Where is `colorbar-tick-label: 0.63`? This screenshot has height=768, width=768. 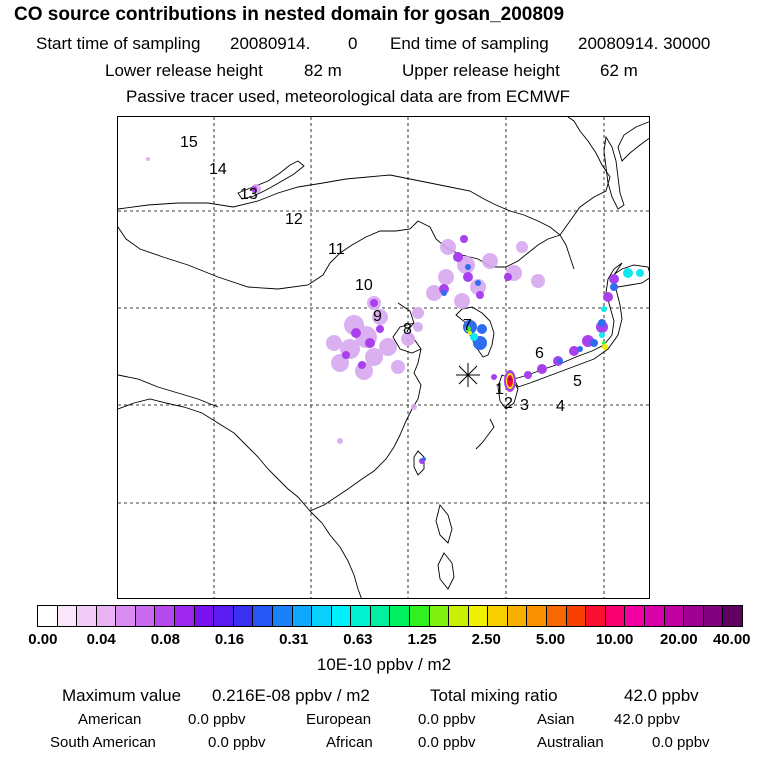 colorbar-tick-label: 0.63 is located at coordinates (358, 639).